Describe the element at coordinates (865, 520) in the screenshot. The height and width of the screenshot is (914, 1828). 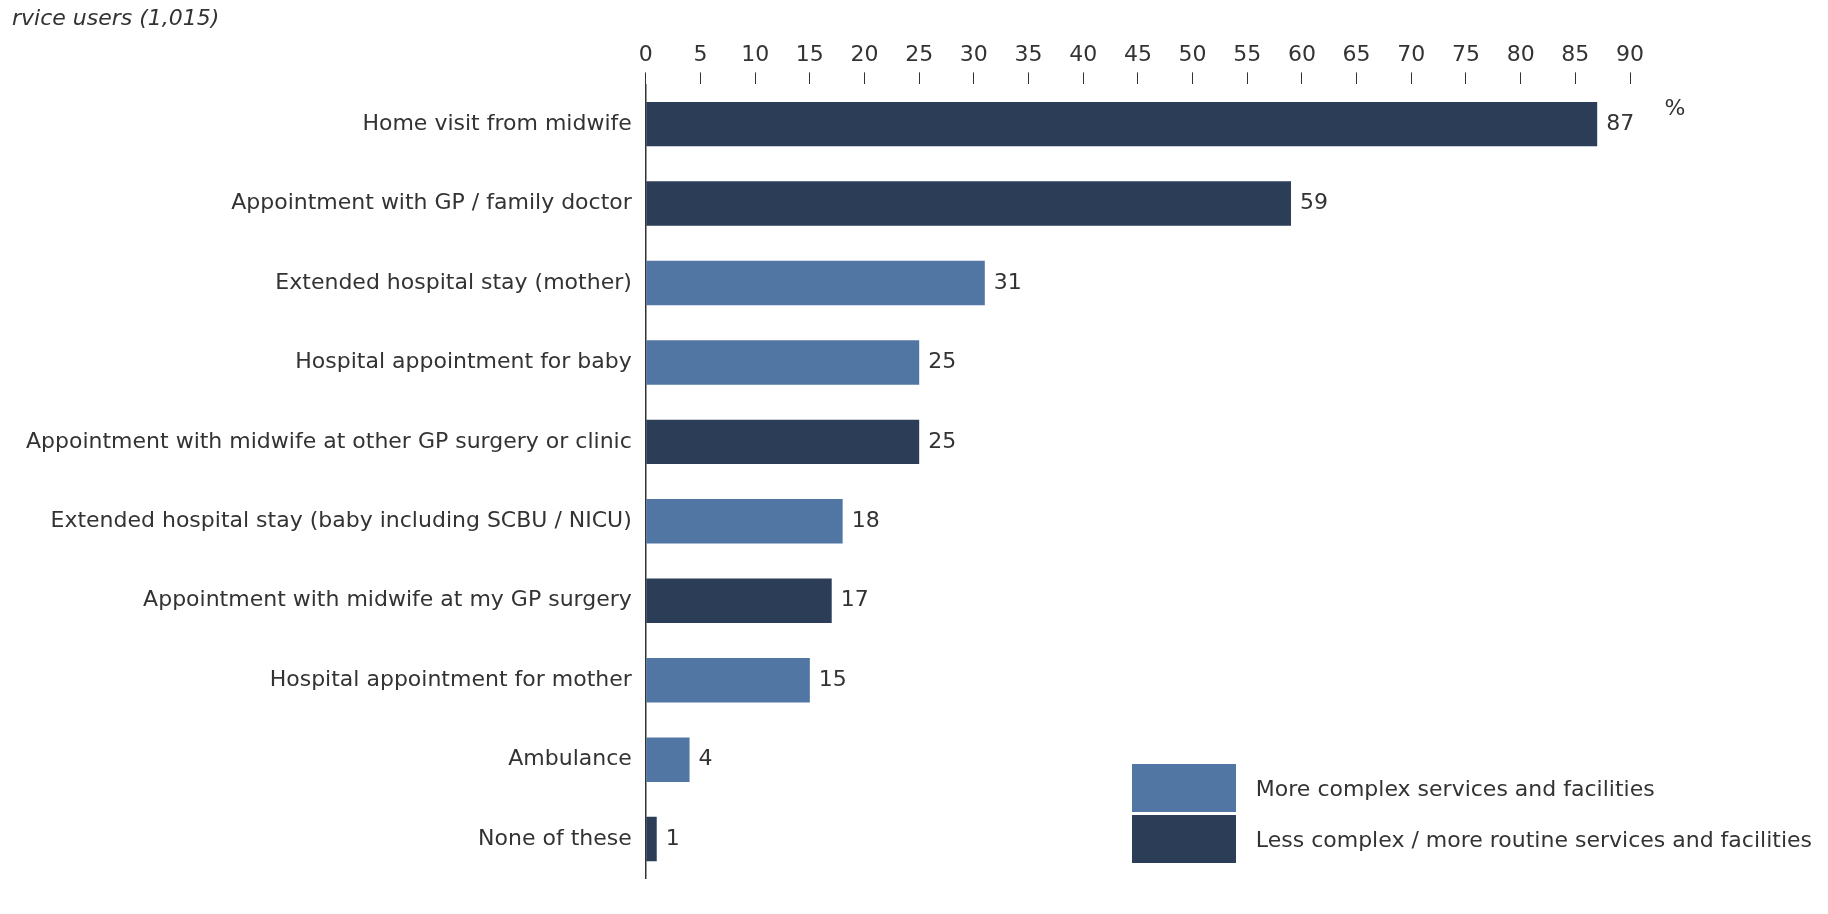
I see `data-label: 18` at that location.